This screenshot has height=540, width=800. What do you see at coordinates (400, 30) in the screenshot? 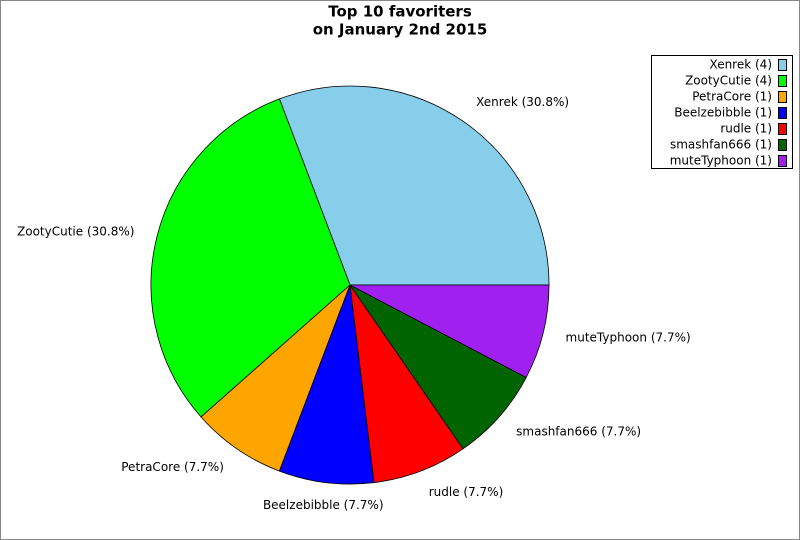
I see `chart-subtitle: on January 2nd 2015` at bounding box center [400, 30].